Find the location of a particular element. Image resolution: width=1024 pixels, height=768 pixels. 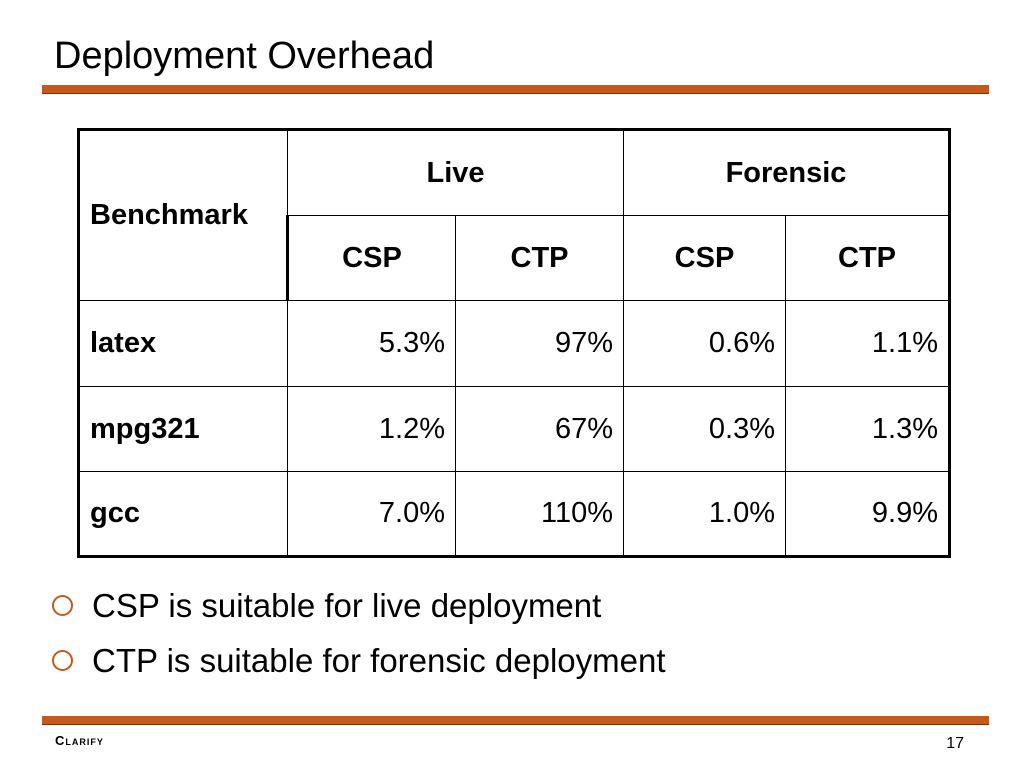

table-row: gcc 7.0% 110% 1.0% 9.9% is located at coordinates (514, 514).